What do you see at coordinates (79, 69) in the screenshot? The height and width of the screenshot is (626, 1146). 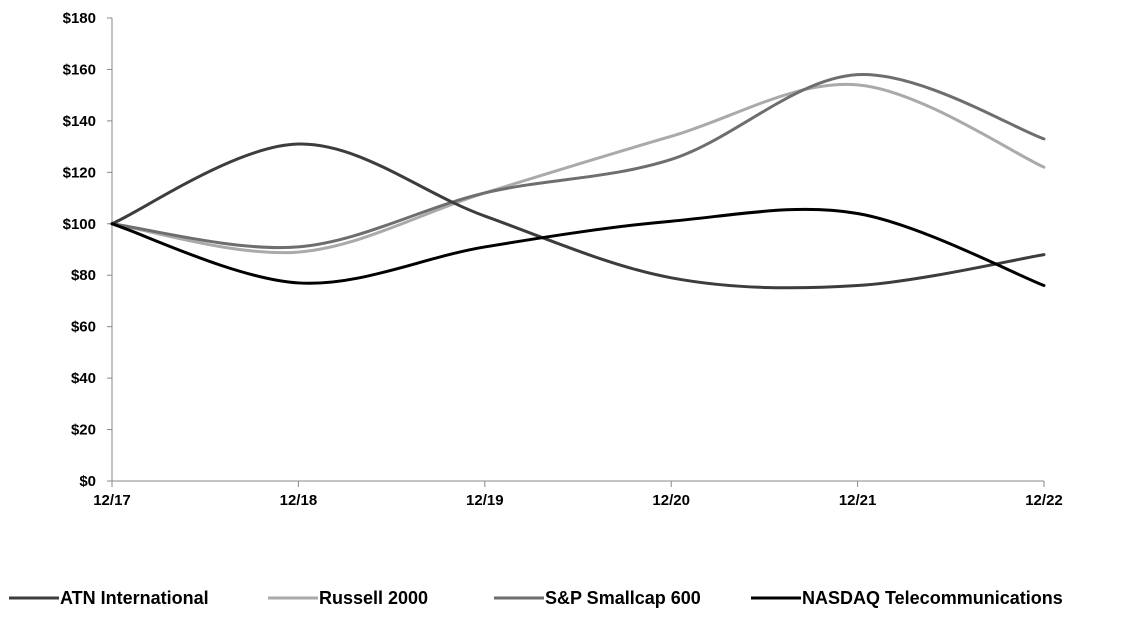 I see `y-tick-label: $160` at bounding box center [79, 69].